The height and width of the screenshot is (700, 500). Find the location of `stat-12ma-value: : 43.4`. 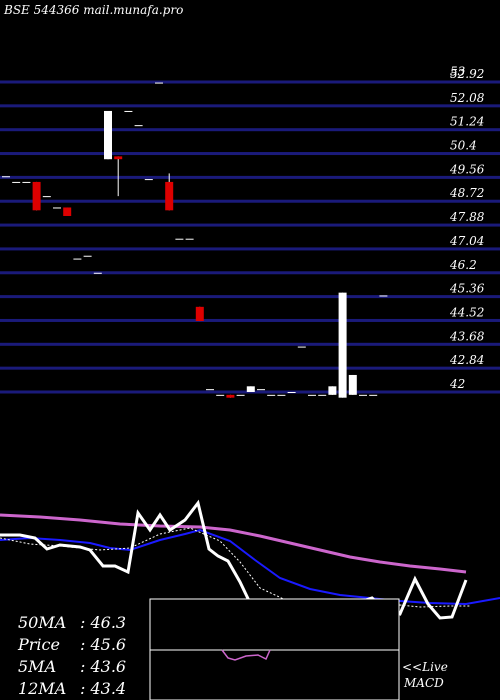

stat-12ma-value: : 43.4 is located at coordinates (103, 688).